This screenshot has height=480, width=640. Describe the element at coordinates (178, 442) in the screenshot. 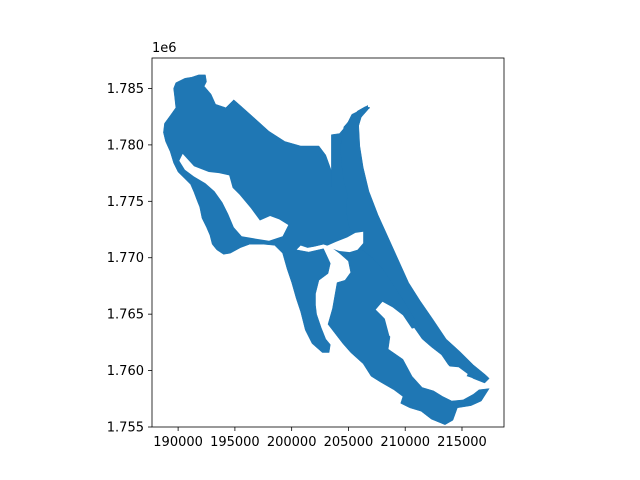

I see `x-tick-label: 190000` at that location.